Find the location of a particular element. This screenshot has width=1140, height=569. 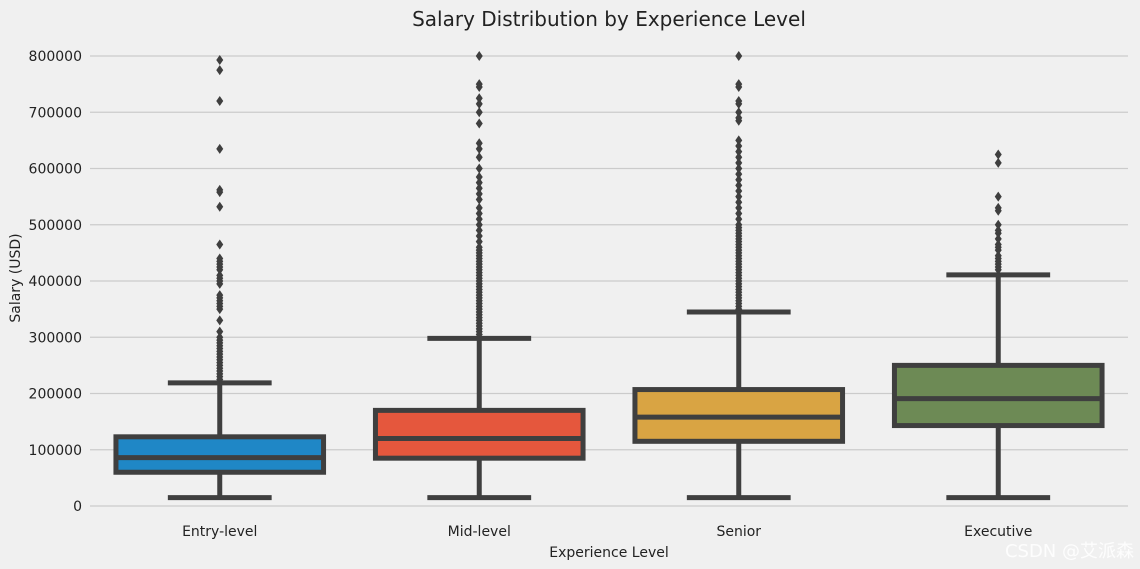

x-tick-label: Executive is located at coordinates (998, 532).